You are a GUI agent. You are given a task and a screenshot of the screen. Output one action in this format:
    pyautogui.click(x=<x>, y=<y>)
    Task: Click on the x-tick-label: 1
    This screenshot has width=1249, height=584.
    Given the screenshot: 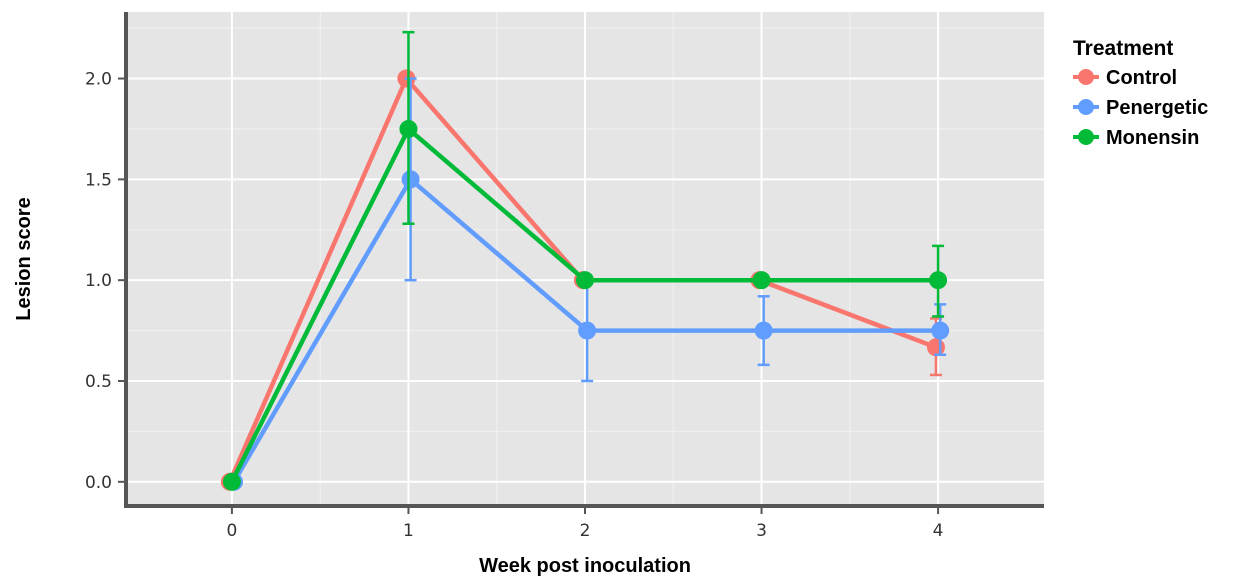 What is the action you would take?
    pyautogui.click(x=408, y=531)
    